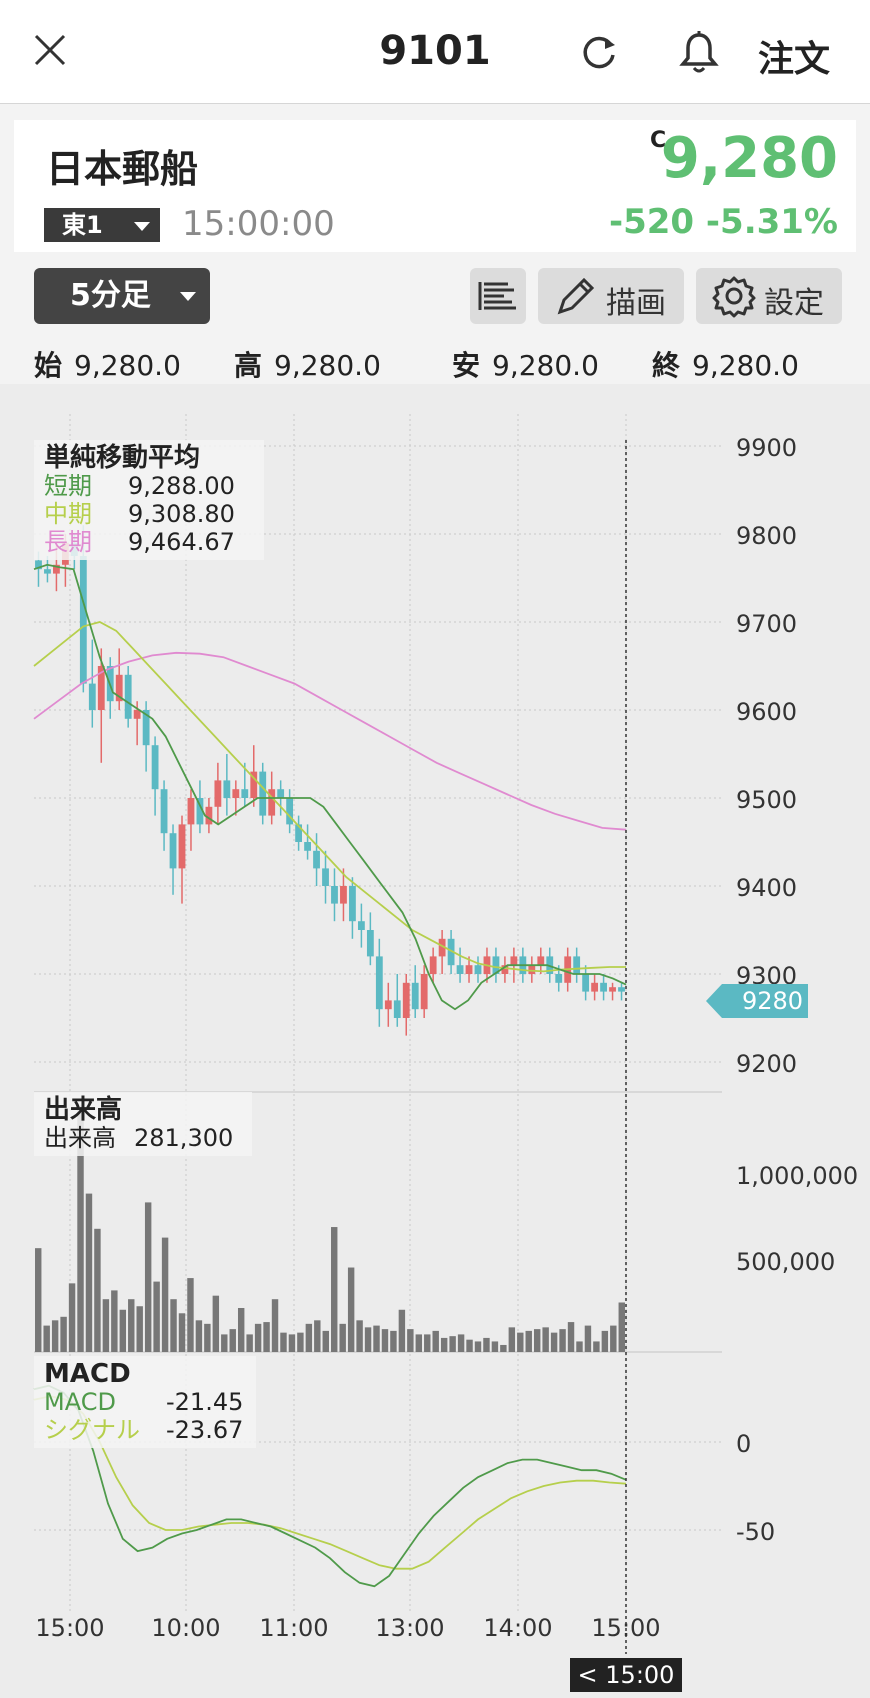 This screenshot has height=1698, width=870. What do you see at coordinates (87, 1374) in the screenshot?
I see `macd-title: MACD` at bounding box center [87, 1374].